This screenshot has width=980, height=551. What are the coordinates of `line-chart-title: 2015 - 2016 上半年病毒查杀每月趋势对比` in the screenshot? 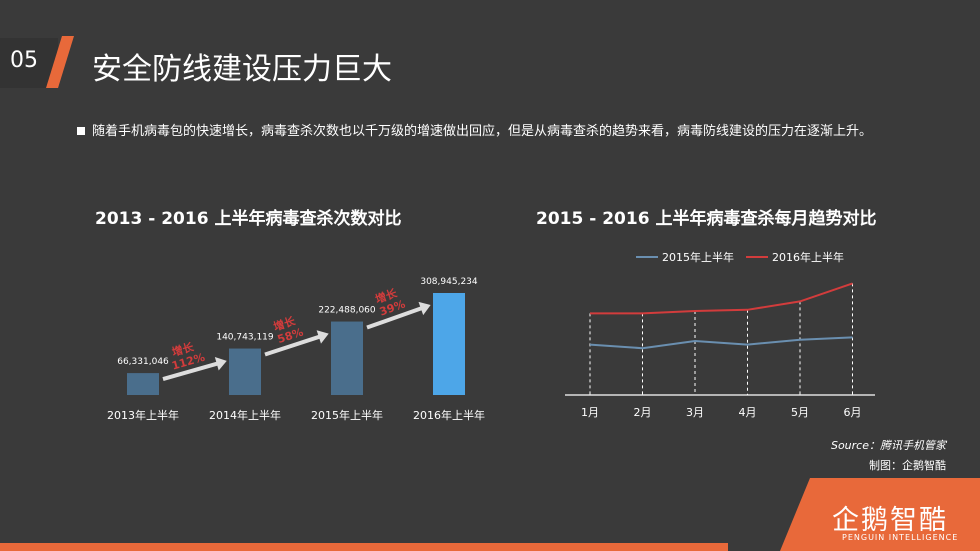 It's located at (706, 219).